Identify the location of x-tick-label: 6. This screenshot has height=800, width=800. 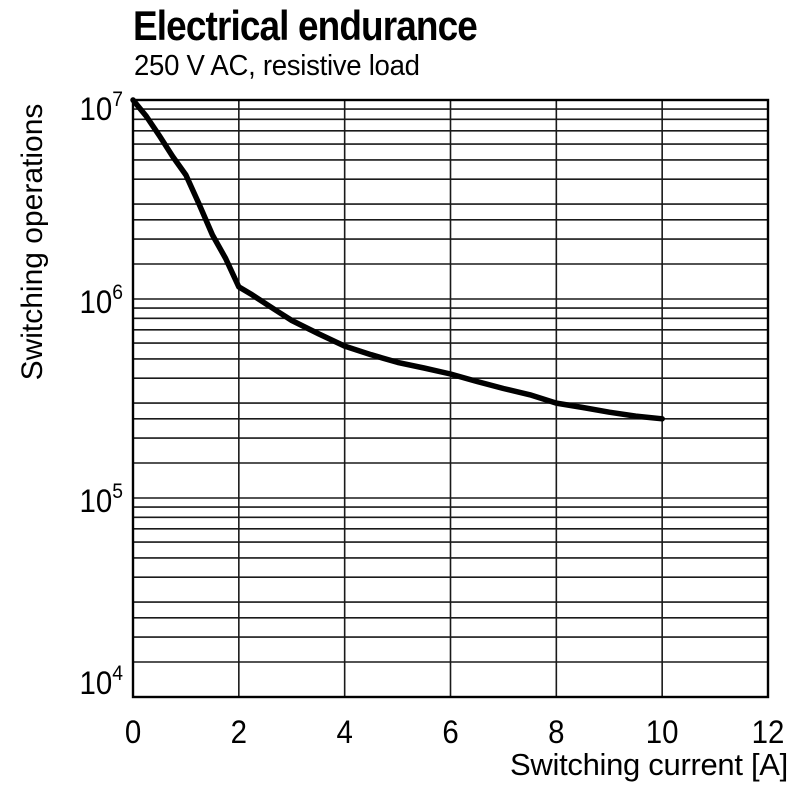
(450, 732).